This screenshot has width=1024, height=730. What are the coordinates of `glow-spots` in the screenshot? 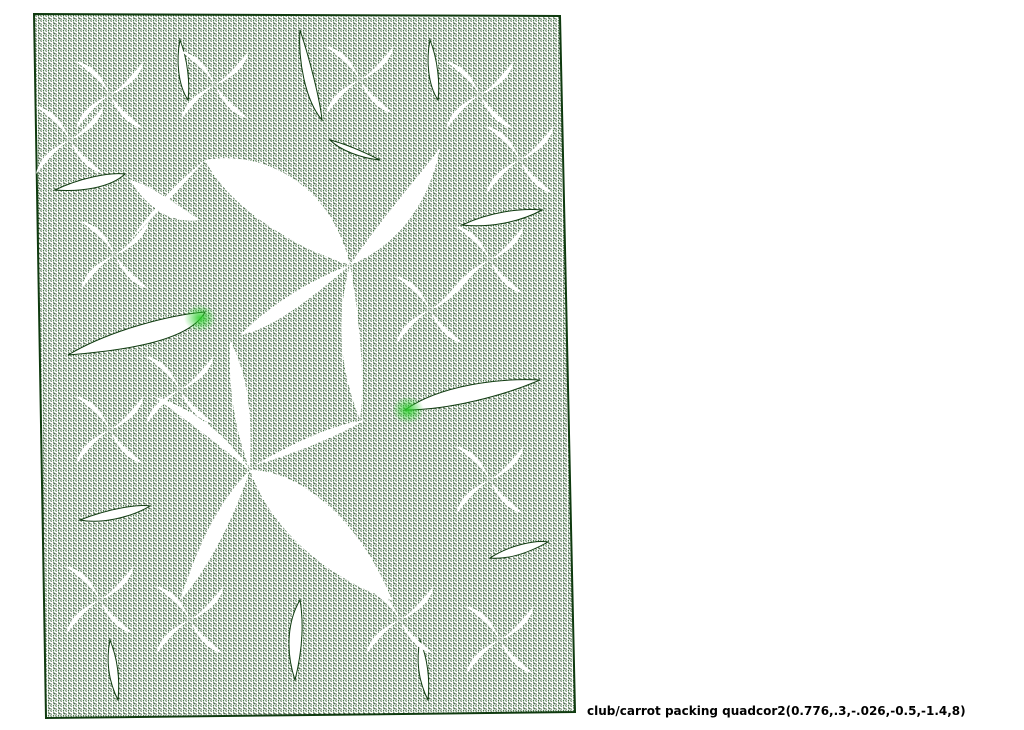 It's located at (304, 364).